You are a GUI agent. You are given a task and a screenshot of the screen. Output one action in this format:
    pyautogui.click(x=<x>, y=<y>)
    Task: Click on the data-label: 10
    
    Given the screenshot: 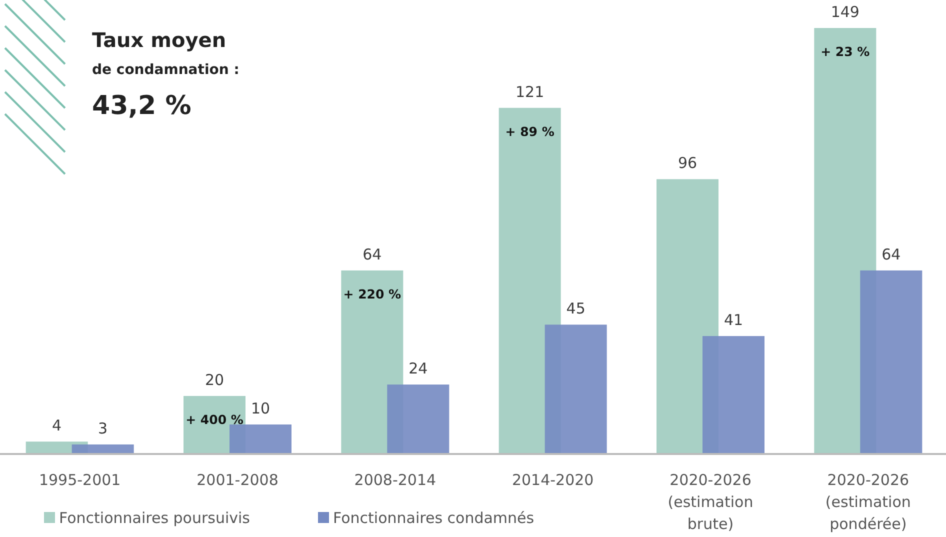 What is the action you would take?
    pyautogui.click(x=260, y=408)
    